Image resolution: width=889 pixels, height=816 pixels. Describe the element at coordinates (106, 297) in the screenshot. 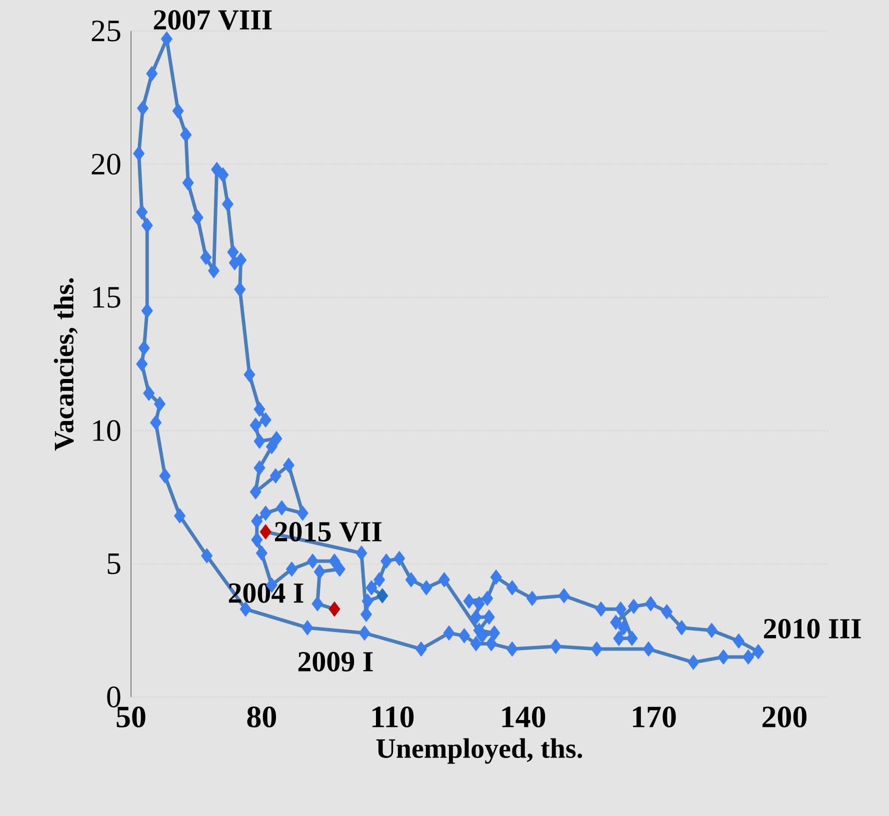

I see `y-tick-label: 15` at that location.